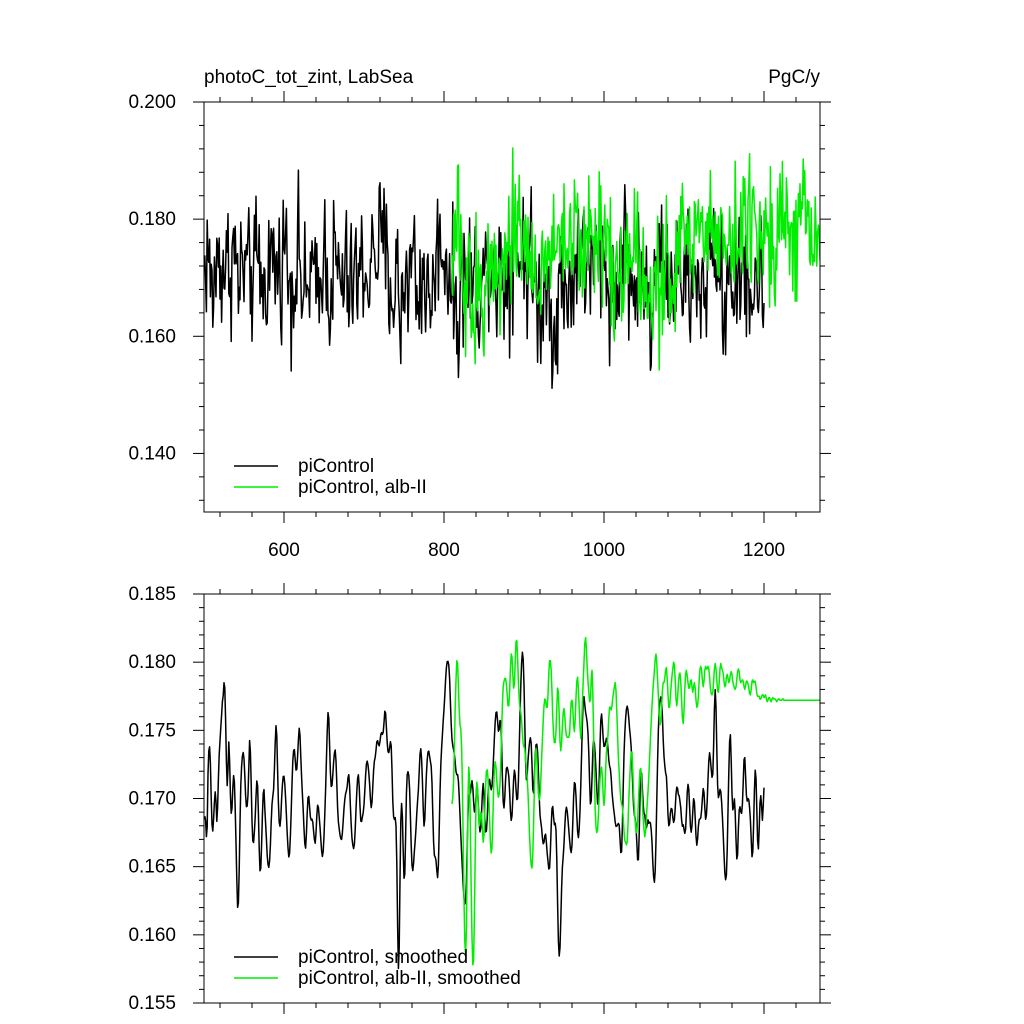 The width and height of the screenshot is (1024, 1024). What do you see at coordinates (604, 550) in the screenshot?
I see `x-tick-label: 1000` at bounding box center [604, 550].